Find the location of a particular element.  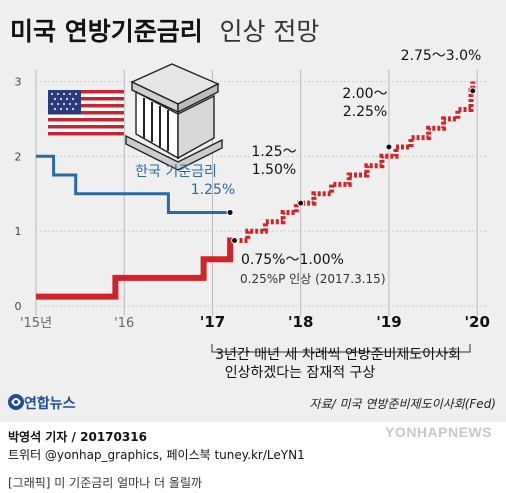

projection-bracket is located at coordinates (341, 348).